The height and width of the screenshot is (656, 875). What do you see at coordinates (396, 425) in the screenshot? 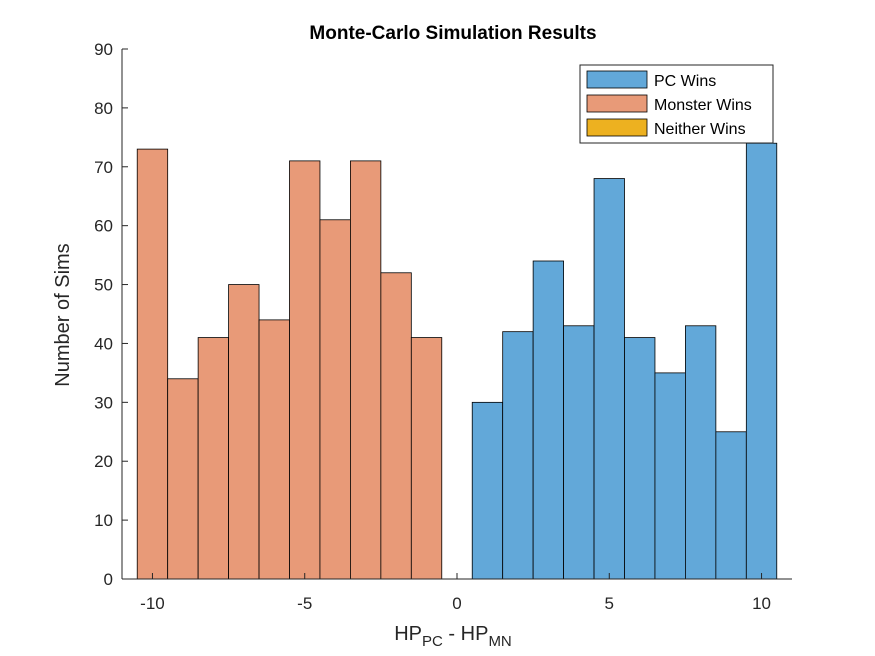
I see `bar-monster-wins--2` at bounding box center [396, 425].